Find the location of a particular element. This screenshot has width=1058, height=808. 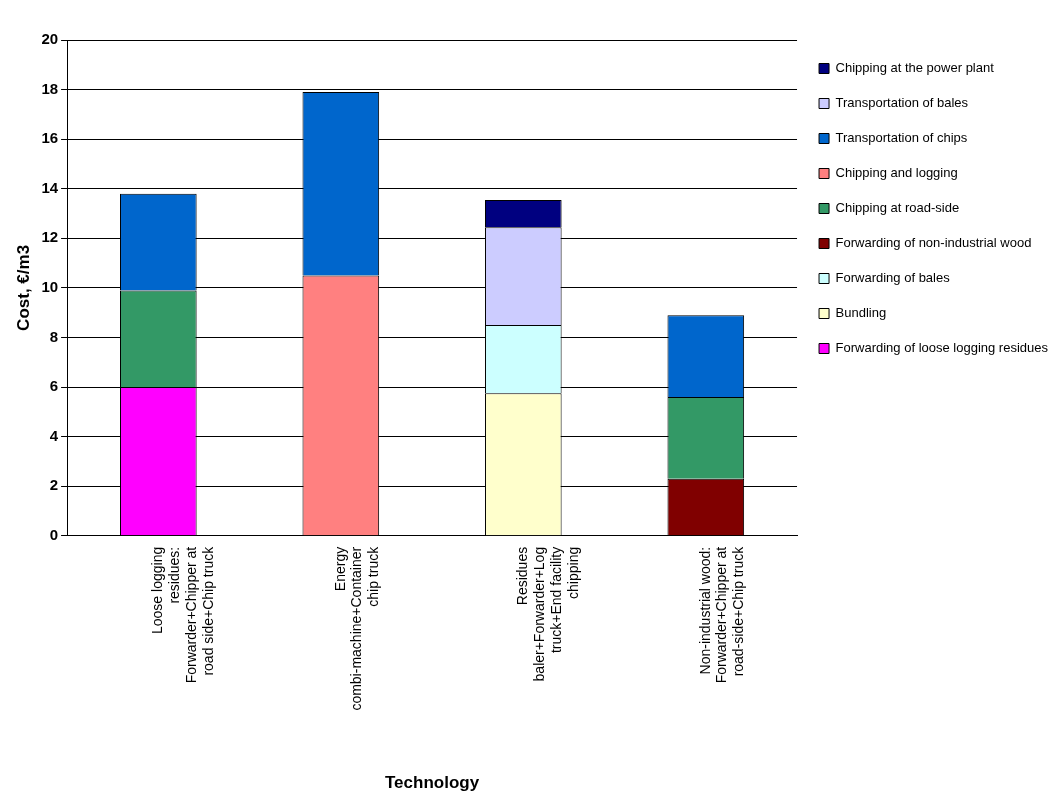

y-tick-label: 14 is located at coordinates (50, 187).